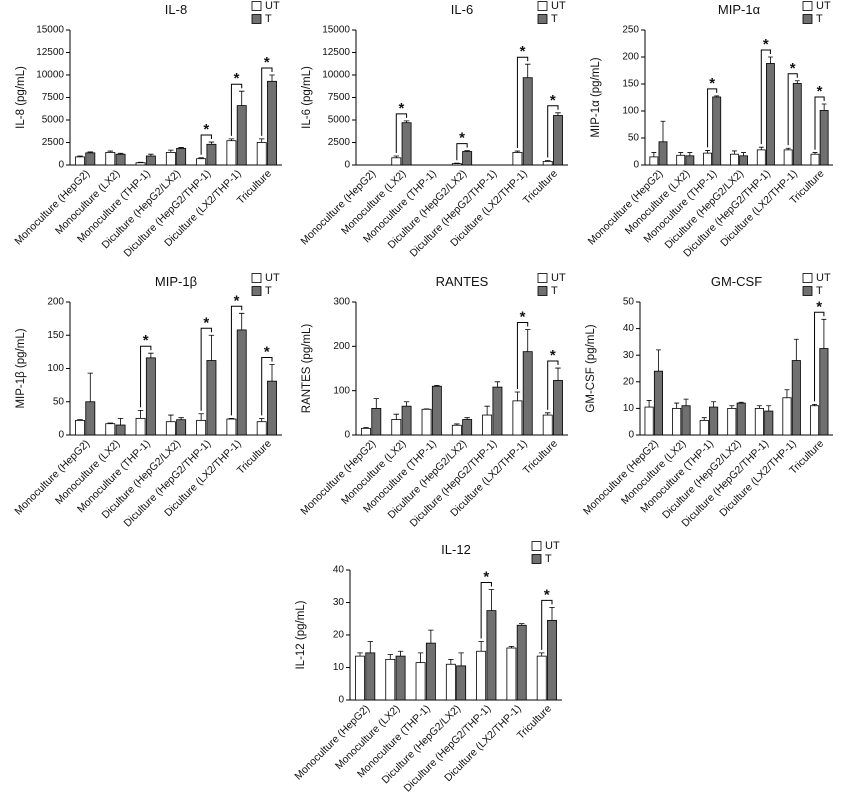  I want to click on y-tick-label: 150, so click(630, 84).